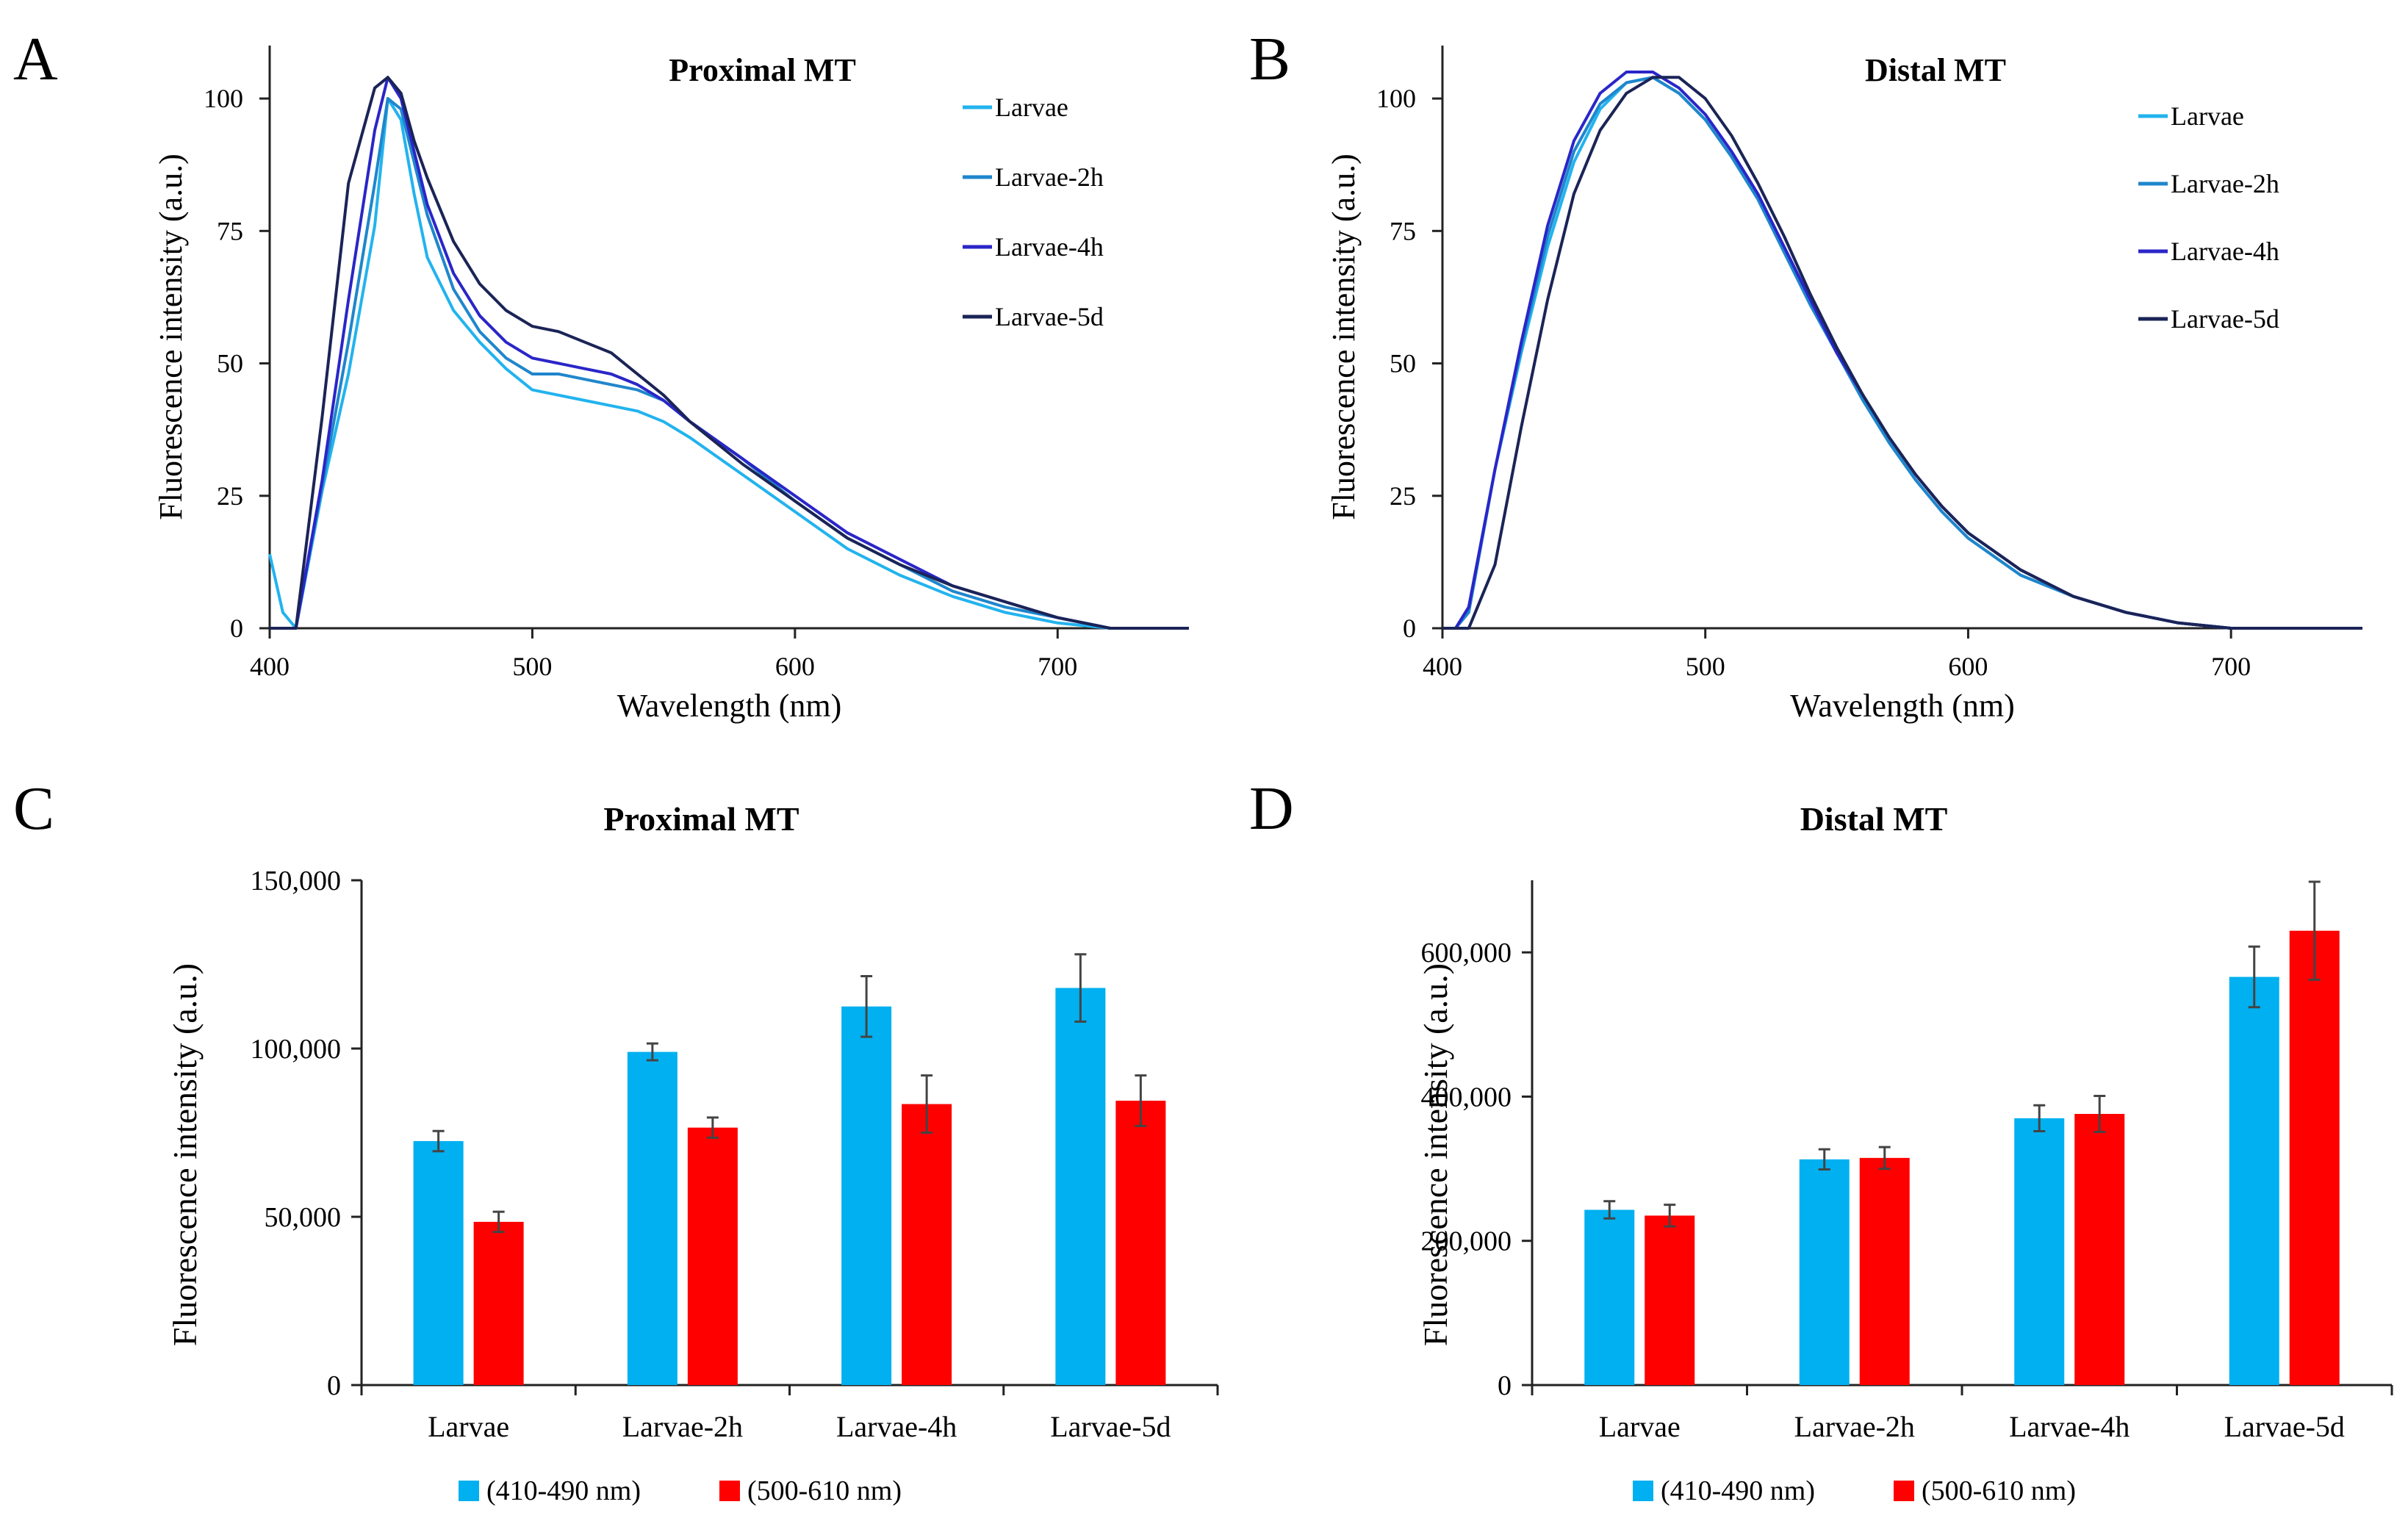 Image resolution: width=2408 pixels, height=1521 pixels. I want to click on y-tick-label: 100,000, so click(296, 1049).